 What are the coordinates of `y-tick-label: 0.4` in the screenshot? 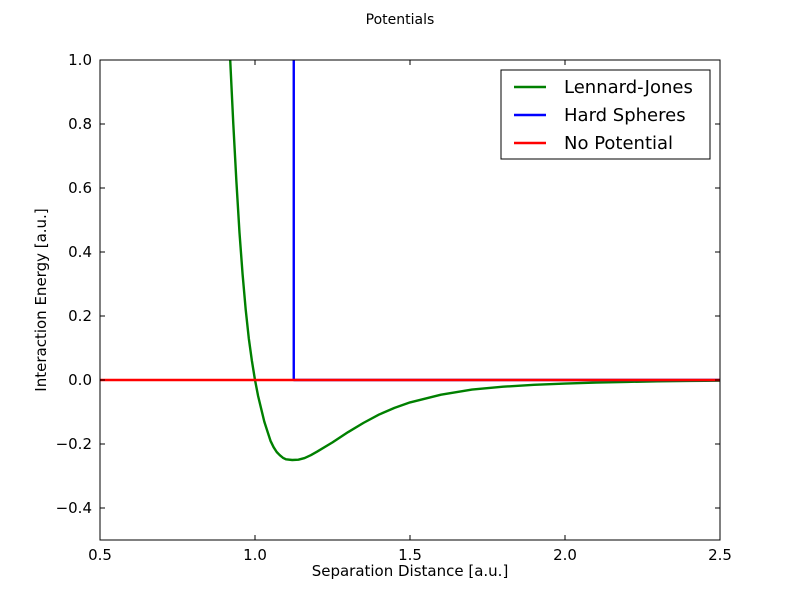 It's located at (80, 252).